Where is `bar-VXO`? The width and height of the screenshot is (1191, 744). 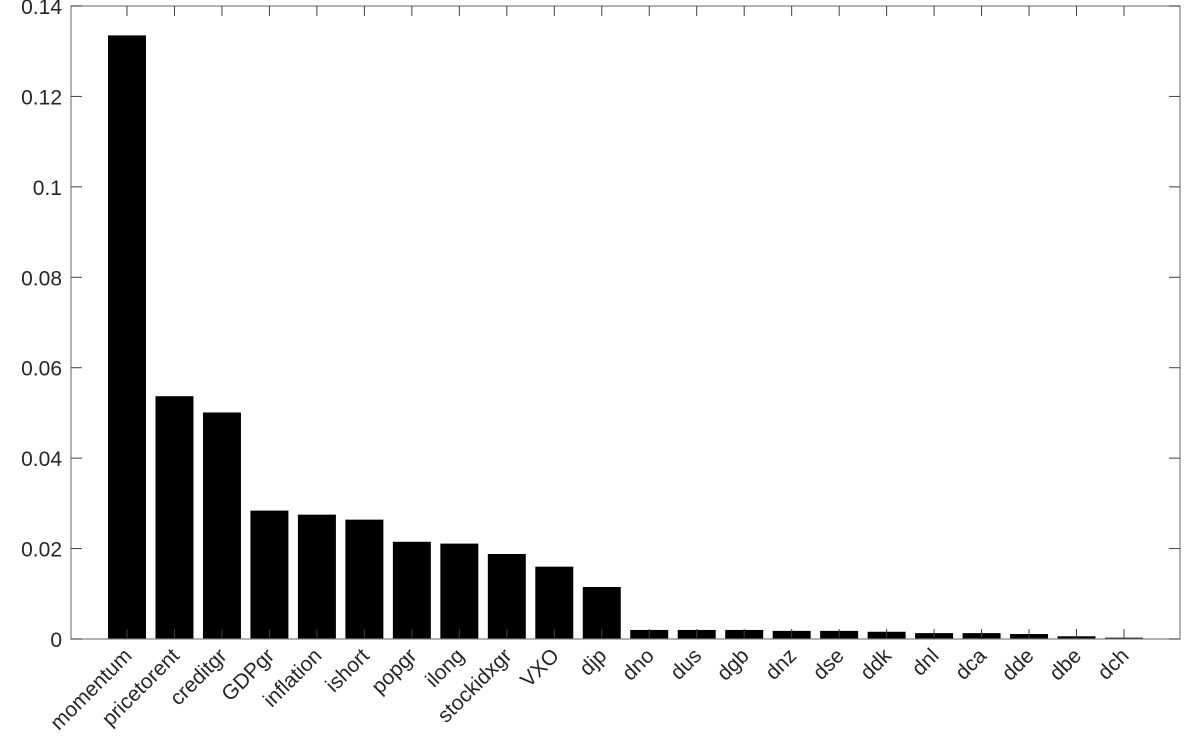 bar-VXO is located at coordinates (554, 602).